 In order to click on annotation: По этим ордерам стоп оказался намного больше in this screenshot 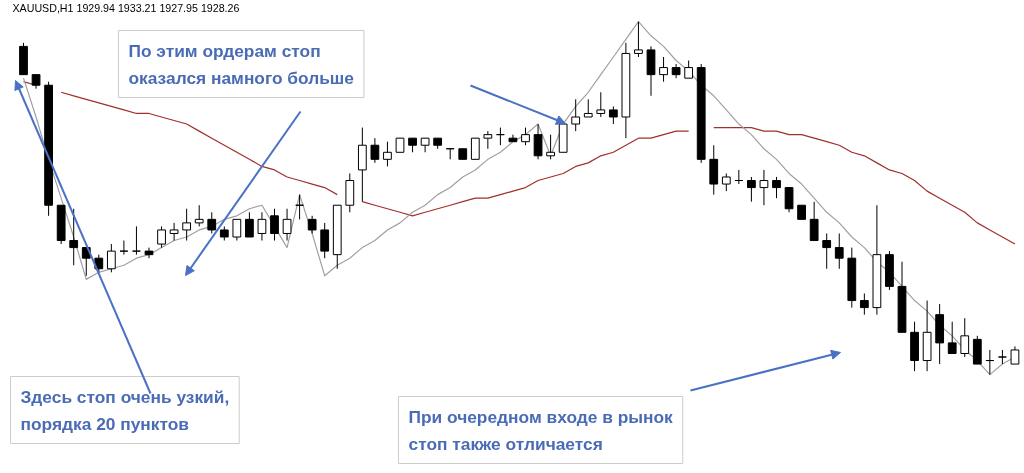, I will do `click(241, 64)`.